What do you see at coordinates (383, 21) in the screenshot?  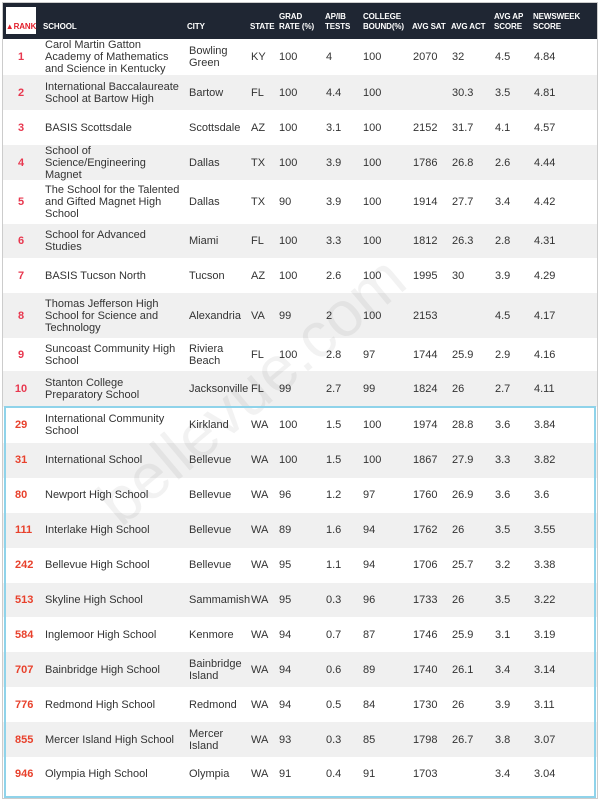 I see `header-college-bound: COLLEGE BOUND(%)` at bounding box center [383, 21].